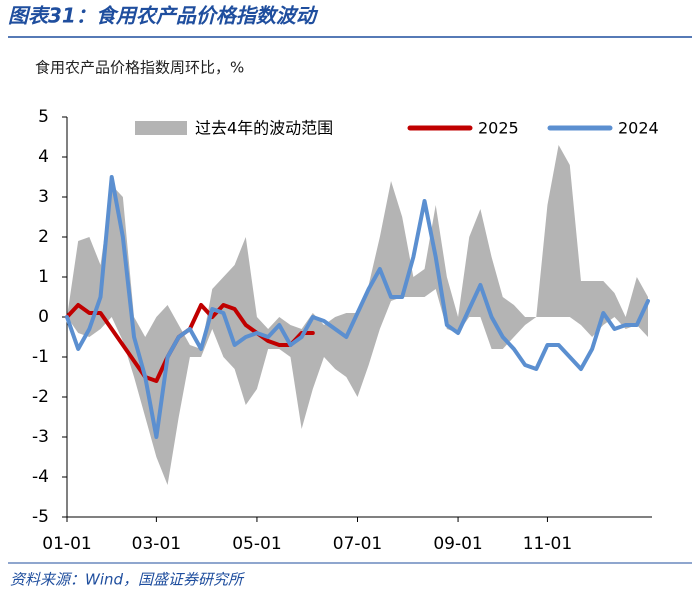  I want to click on y-tick-label: 0, so click(43, 317).